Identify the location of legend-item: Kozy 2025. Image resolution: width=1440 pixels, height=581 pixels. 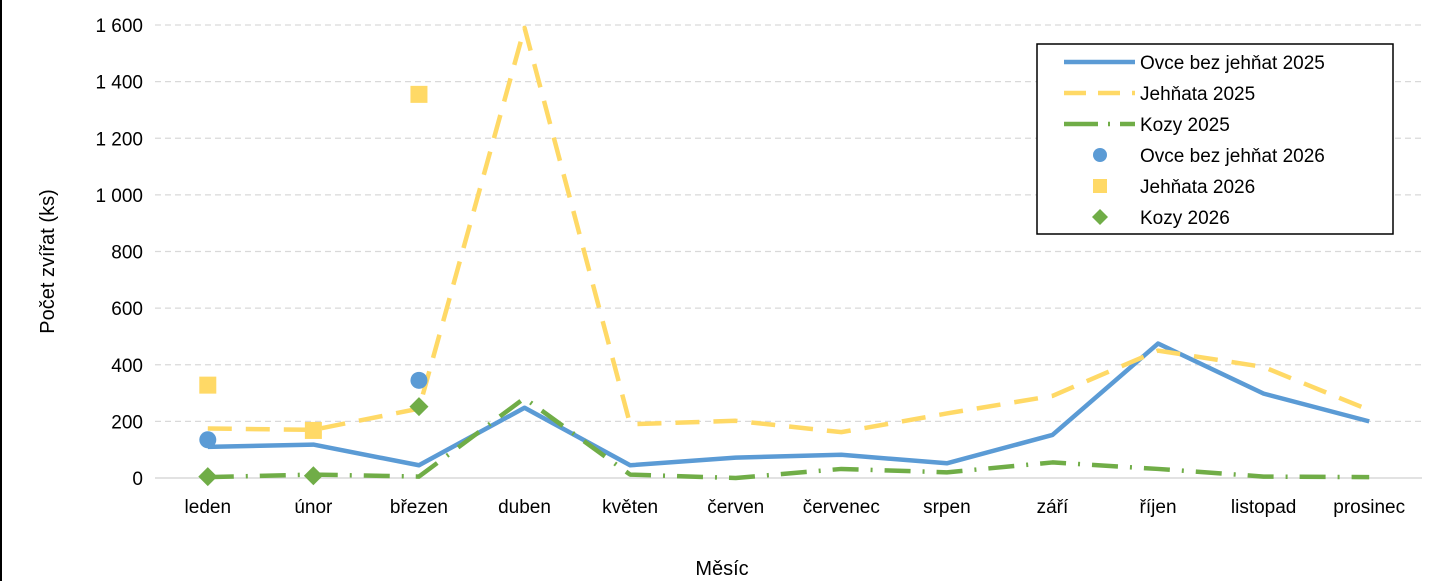
(1147, 125).